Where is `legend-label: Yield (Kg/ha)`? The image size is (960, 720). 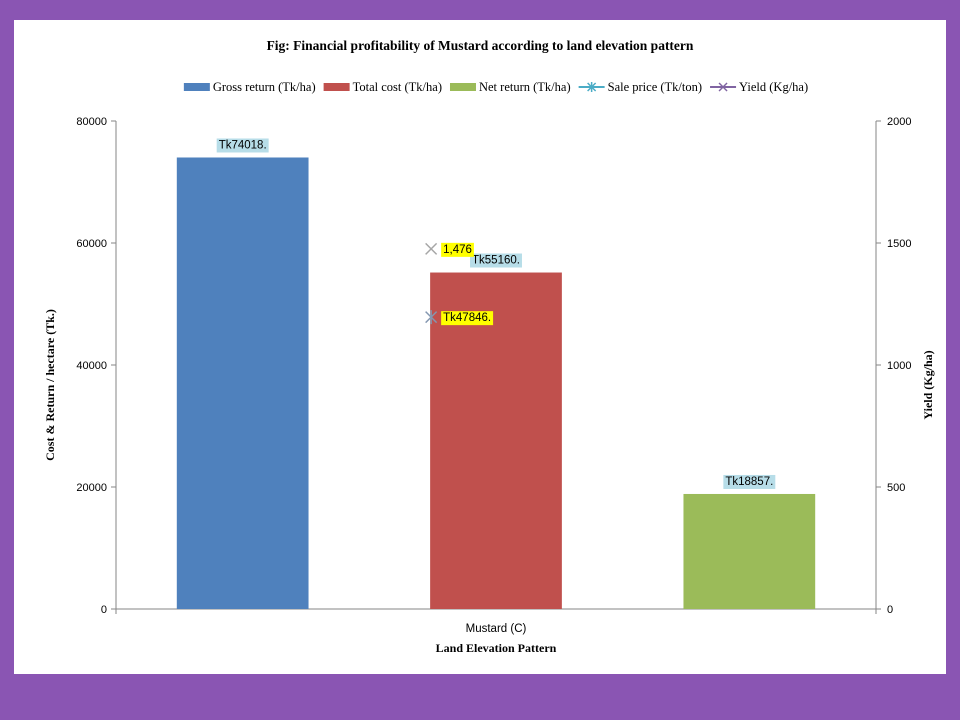
legend-label: Yield (Kg/ha) is located at coordinates (773, 87).